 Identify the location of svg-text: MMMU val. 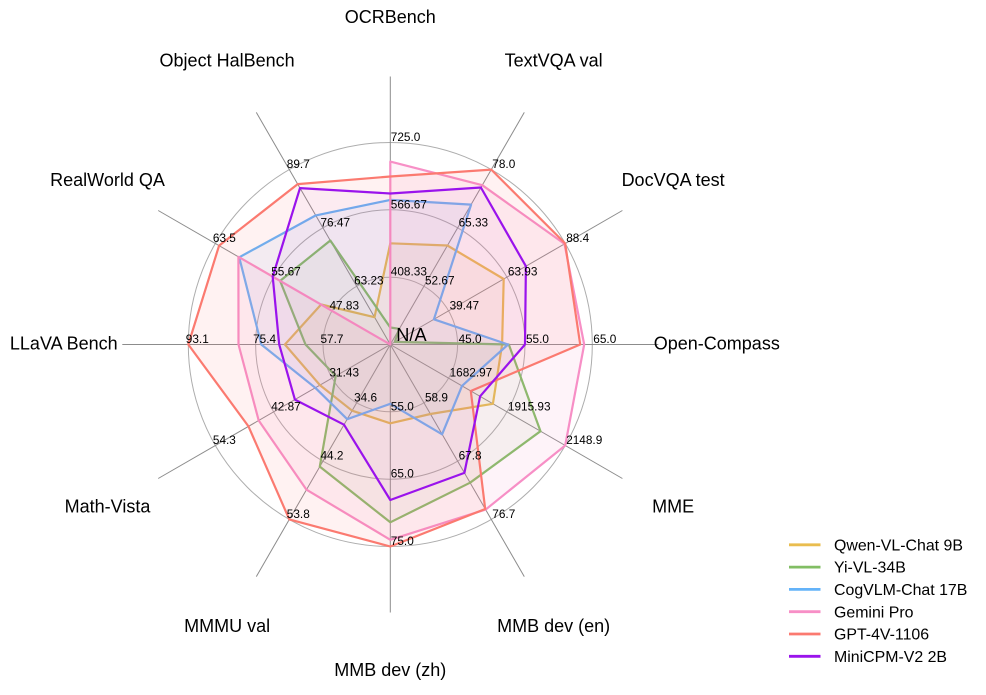
(227, 626).